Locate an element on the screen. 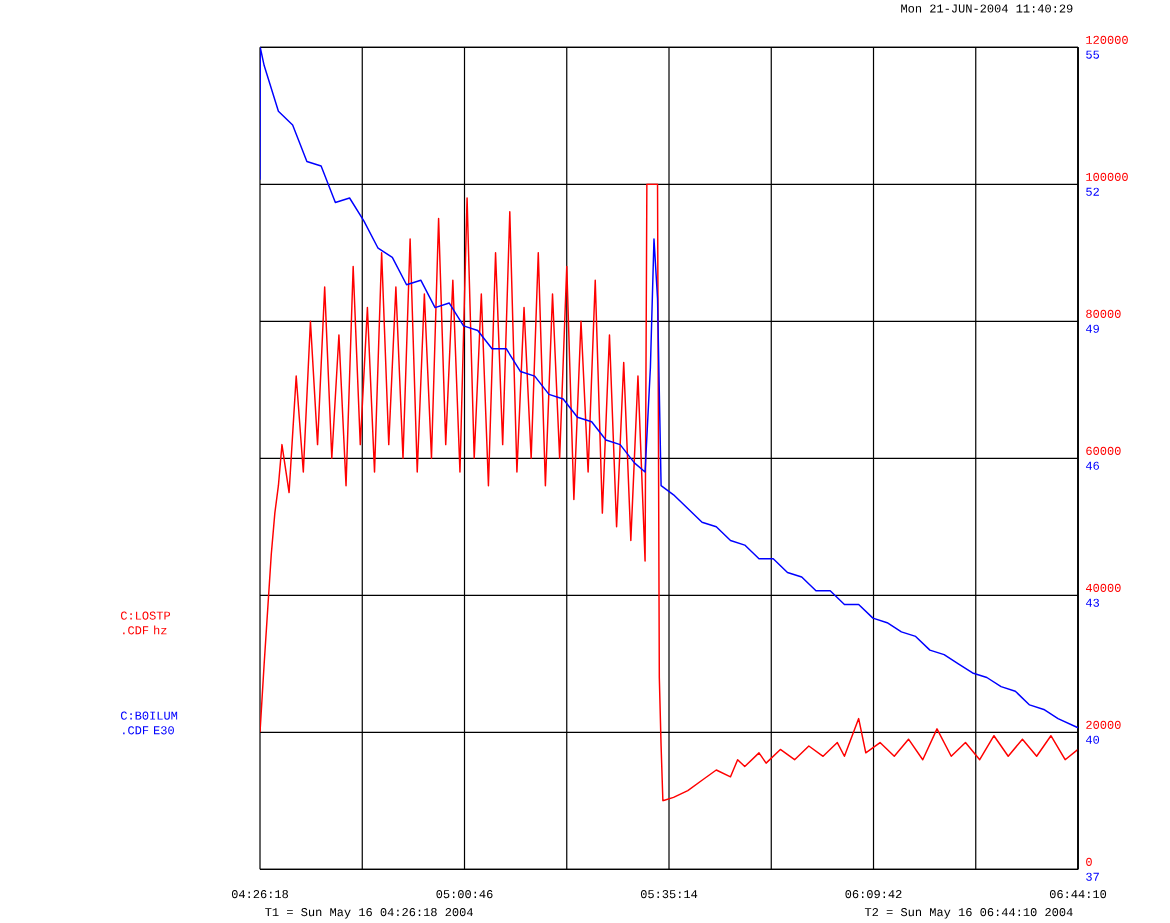 Image resolution: width=1170 pixels, height=923 pixels. y2-tick-label: 40 is located at coordinates (1093, 739).